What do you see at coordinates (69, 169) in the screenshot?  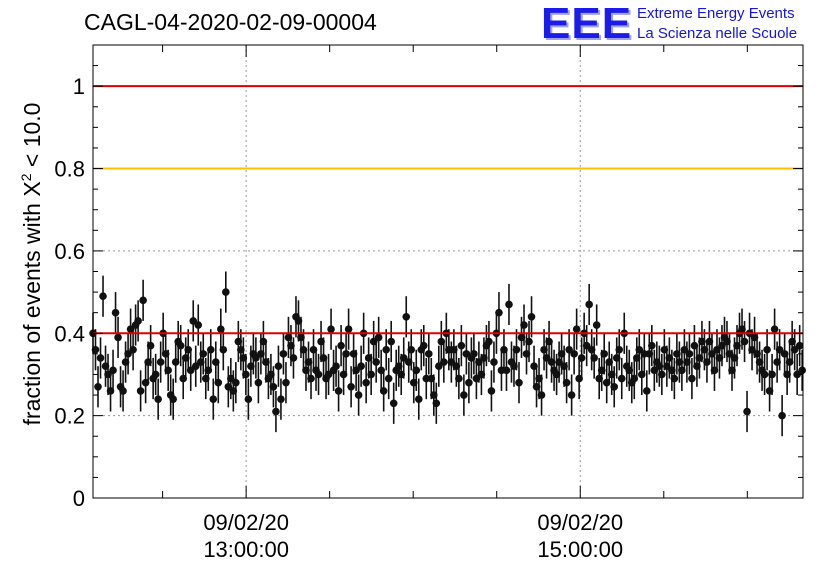 I see `y-tick-label: 0.8` at bounding box center [69, 169].